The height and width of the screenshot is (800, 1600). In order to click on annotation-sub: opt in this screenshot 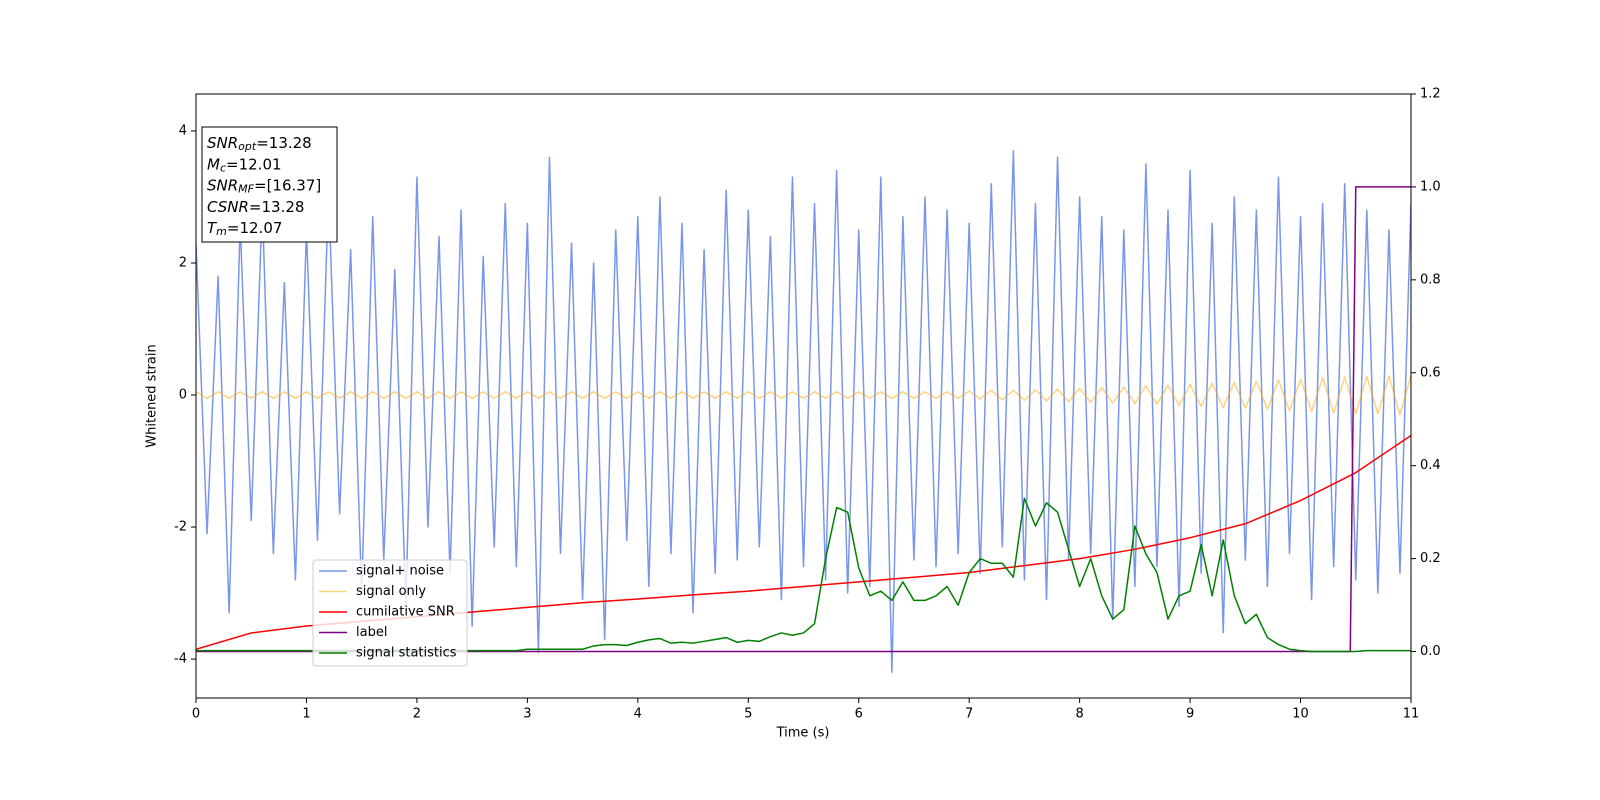, I will do `click(247, 146)`.